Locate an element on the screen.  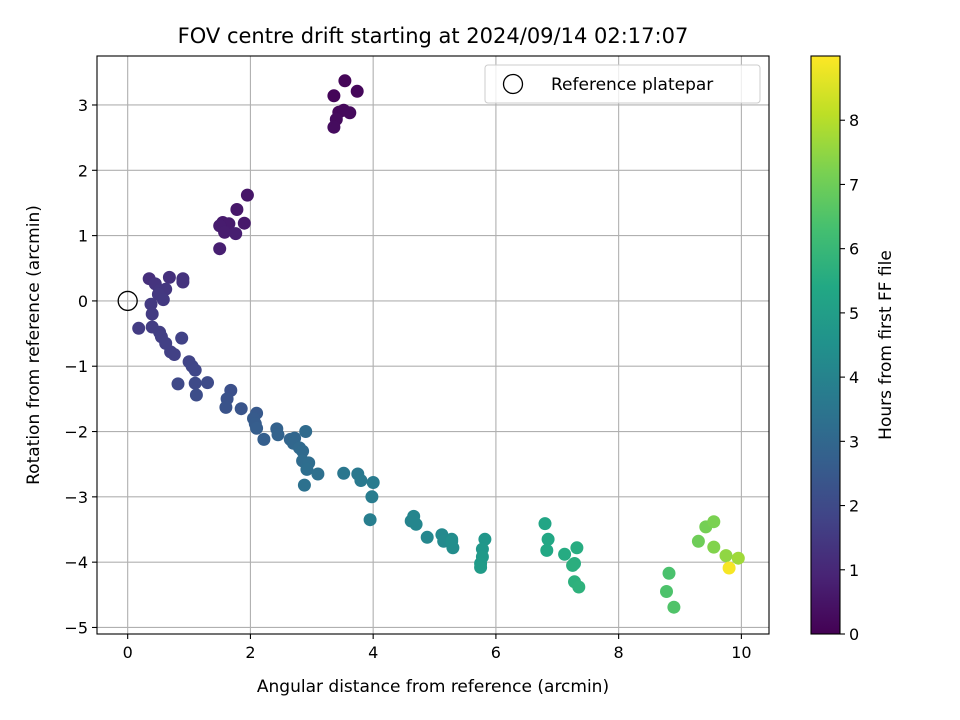
x-axis-ticks: 0 2 4 6 8 10 is located at coordinates (437, 648).